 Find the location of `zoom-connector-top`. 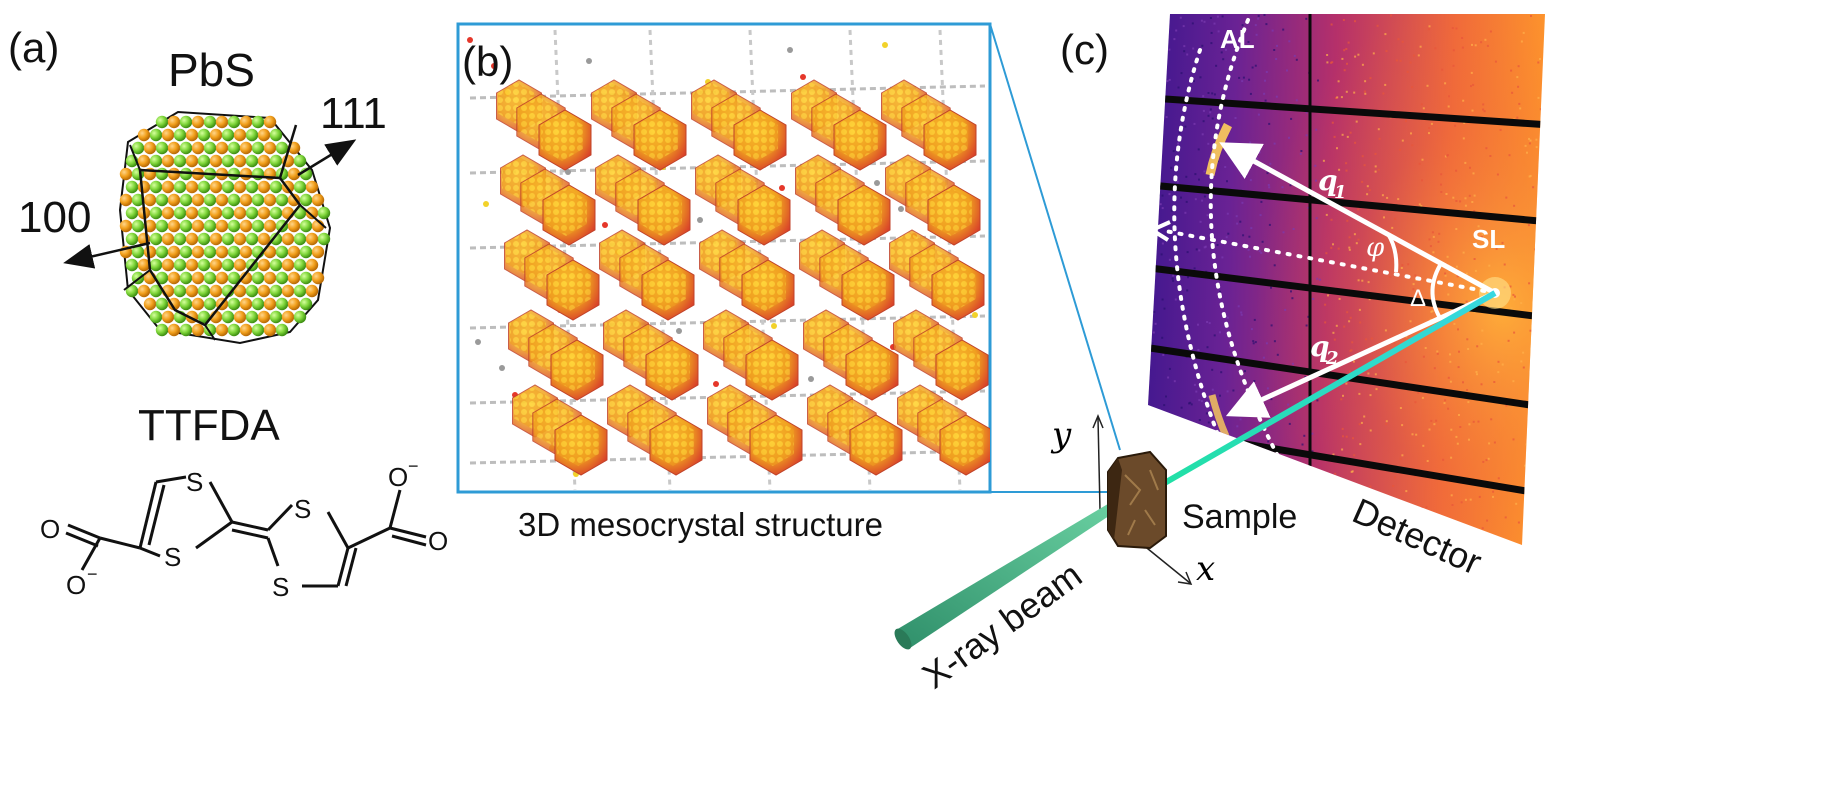

zoom-connector-top is located at coordinates (1055, 237).